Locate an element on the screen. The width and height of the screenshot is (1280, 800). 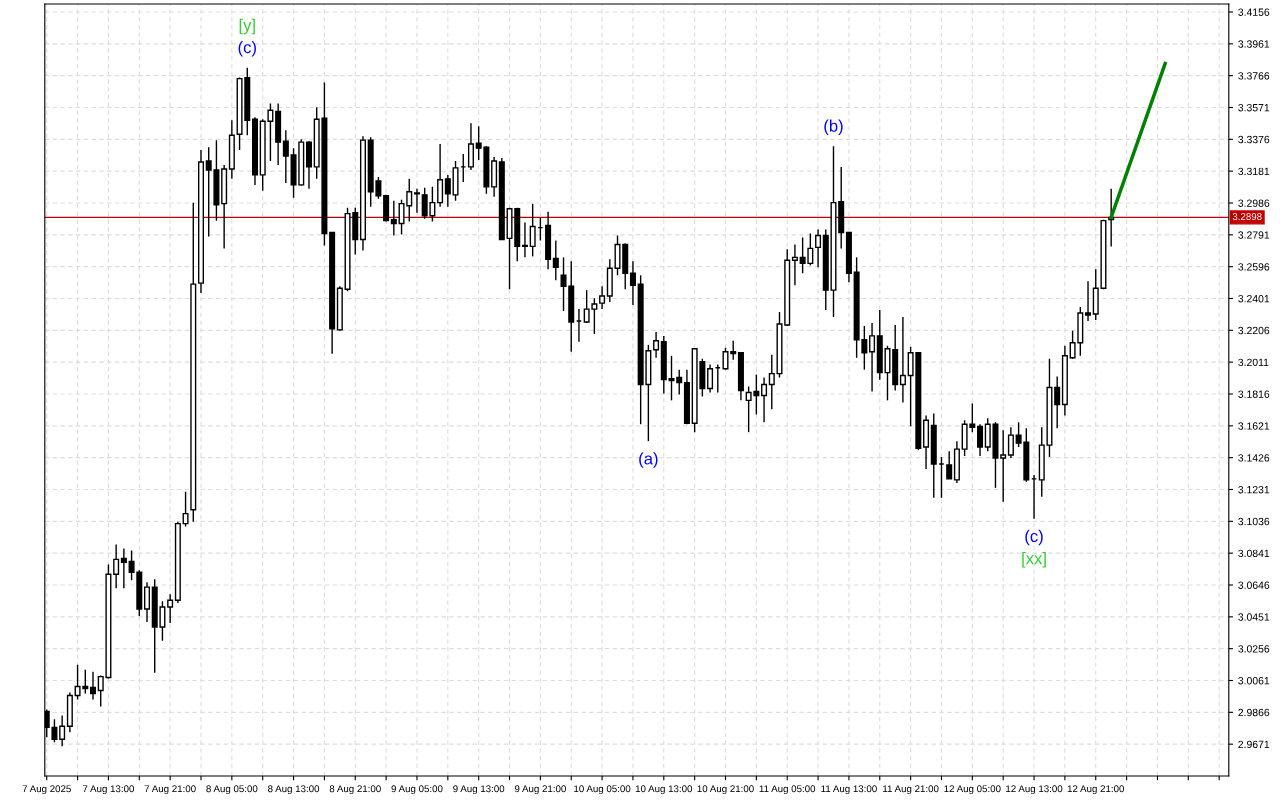
x-tick-label: 10 Aug 21:00 is located at coordinates (725, 790).